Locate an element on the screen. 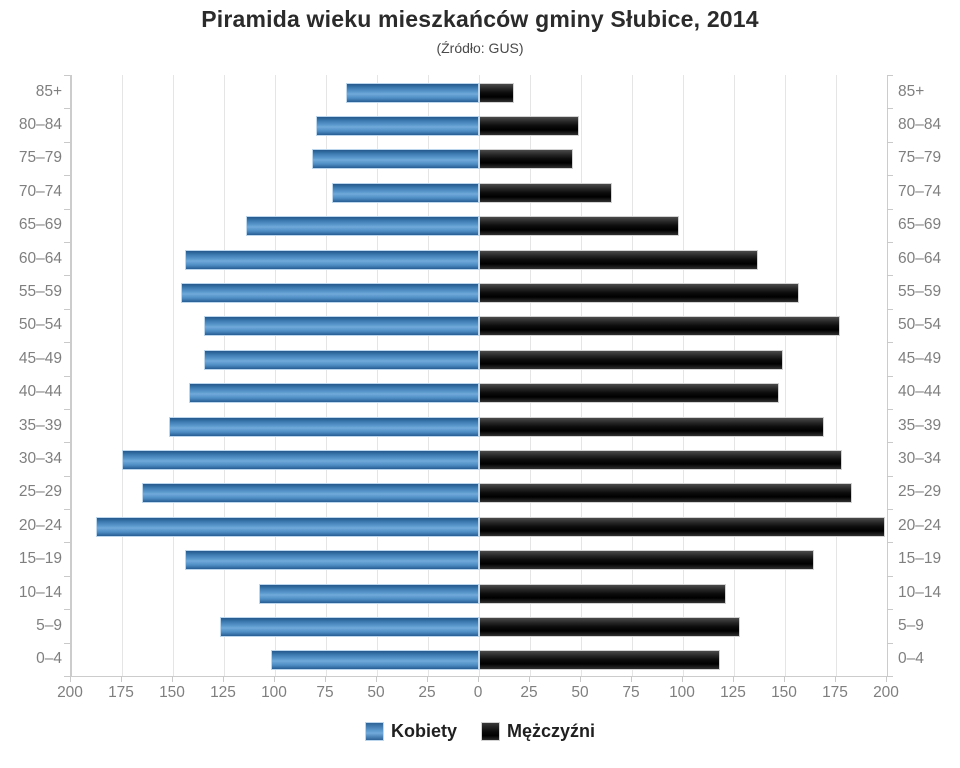 The image size is (960, 768). age-group-label-right: 30–34 is located at coordinates (920, 458).